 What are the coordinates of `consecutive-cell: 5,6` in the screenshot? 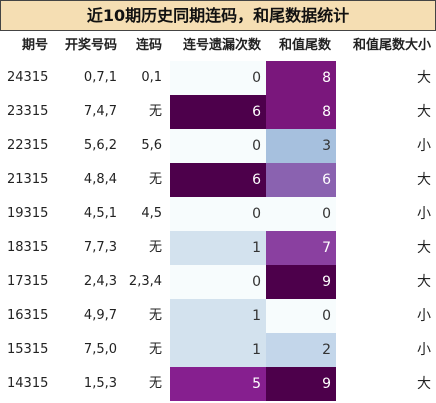 It's located at (151, 145).